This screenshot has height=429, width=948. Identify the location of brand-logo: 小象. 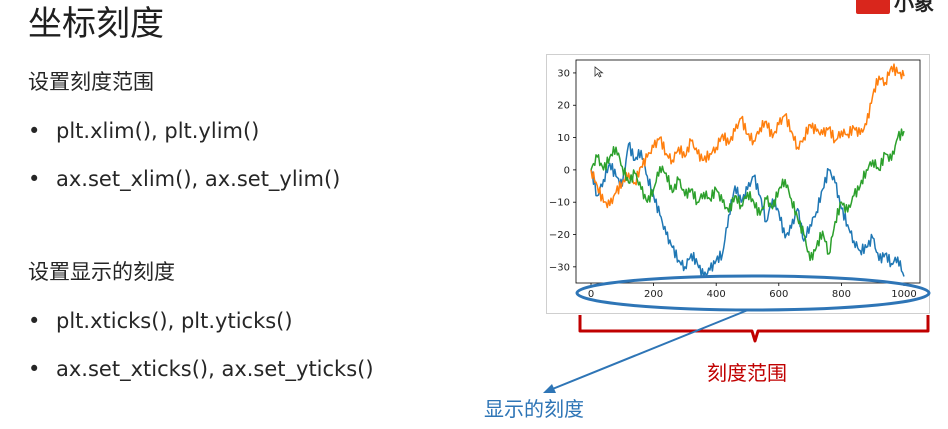
(902, 7).